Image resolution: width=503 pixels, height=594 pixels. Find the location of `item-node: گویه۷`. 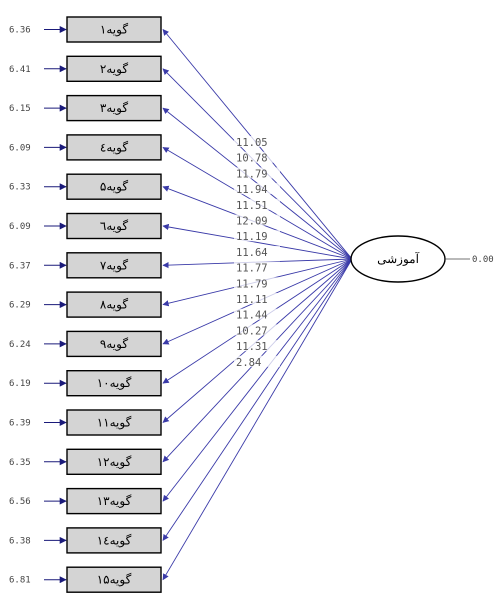

item-node: گویه۷ is located at coordinates (114, 265).